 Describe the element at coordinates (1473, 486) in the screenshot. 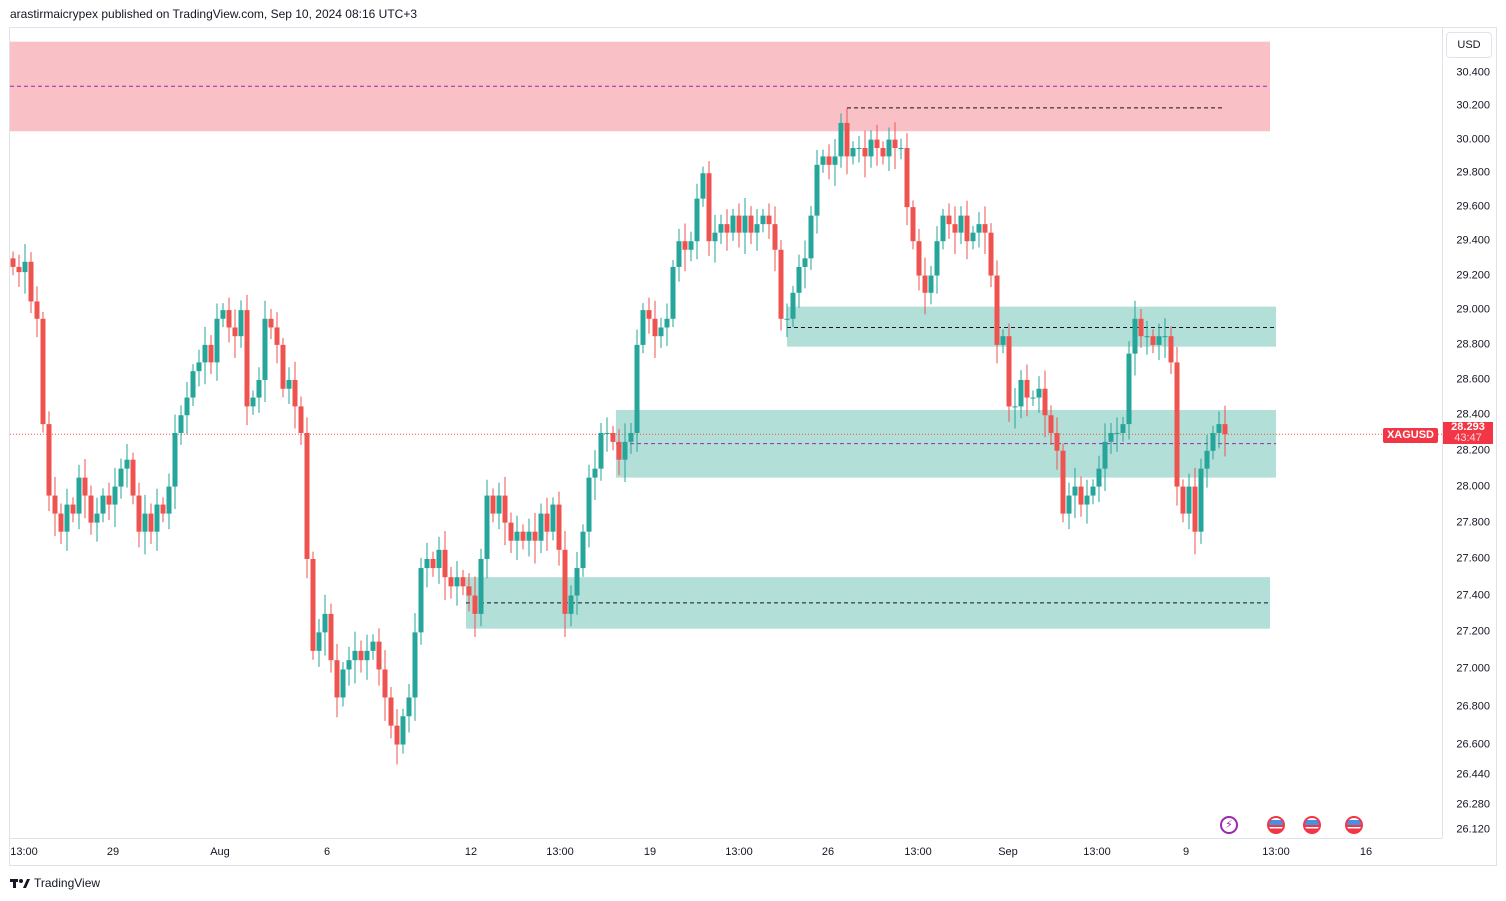

I see `price-tick: 28.000` at that location.